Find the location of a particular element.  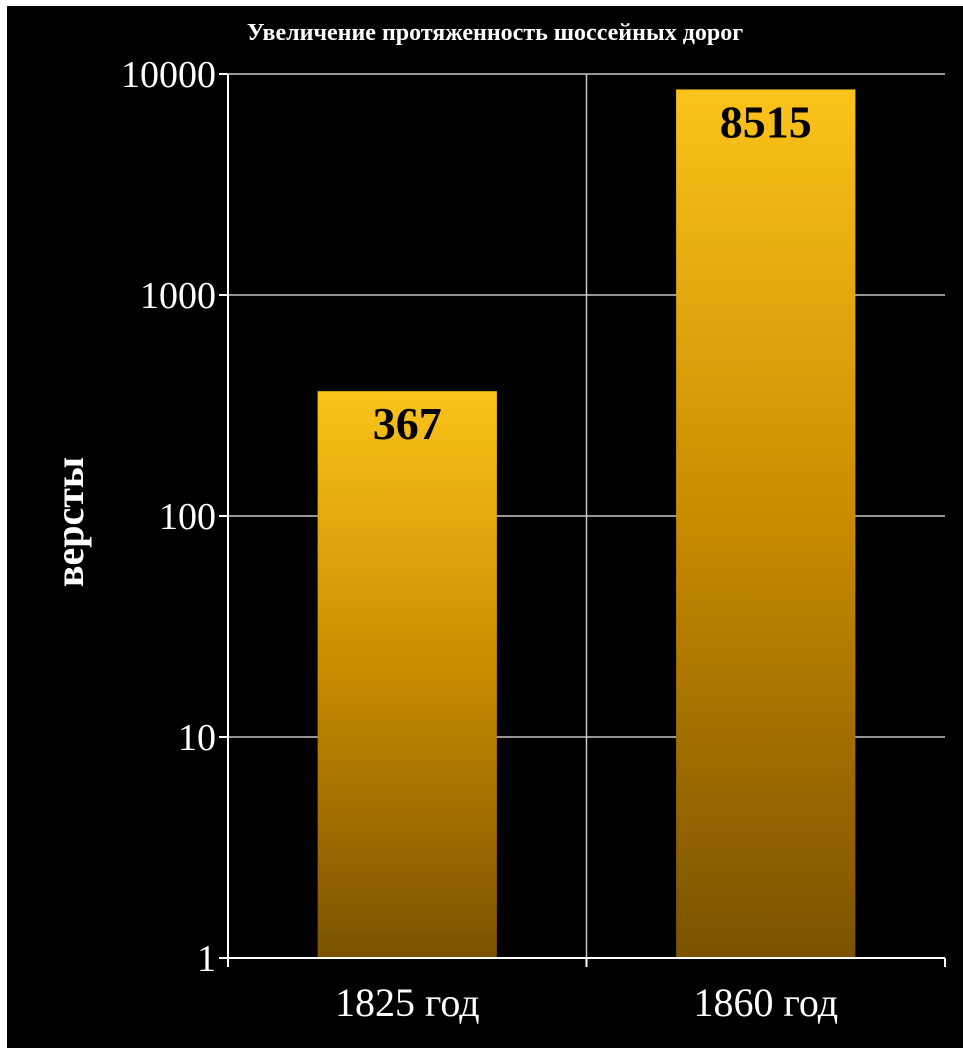

y-tick-label: 10 is located at coordinates (197, 738).